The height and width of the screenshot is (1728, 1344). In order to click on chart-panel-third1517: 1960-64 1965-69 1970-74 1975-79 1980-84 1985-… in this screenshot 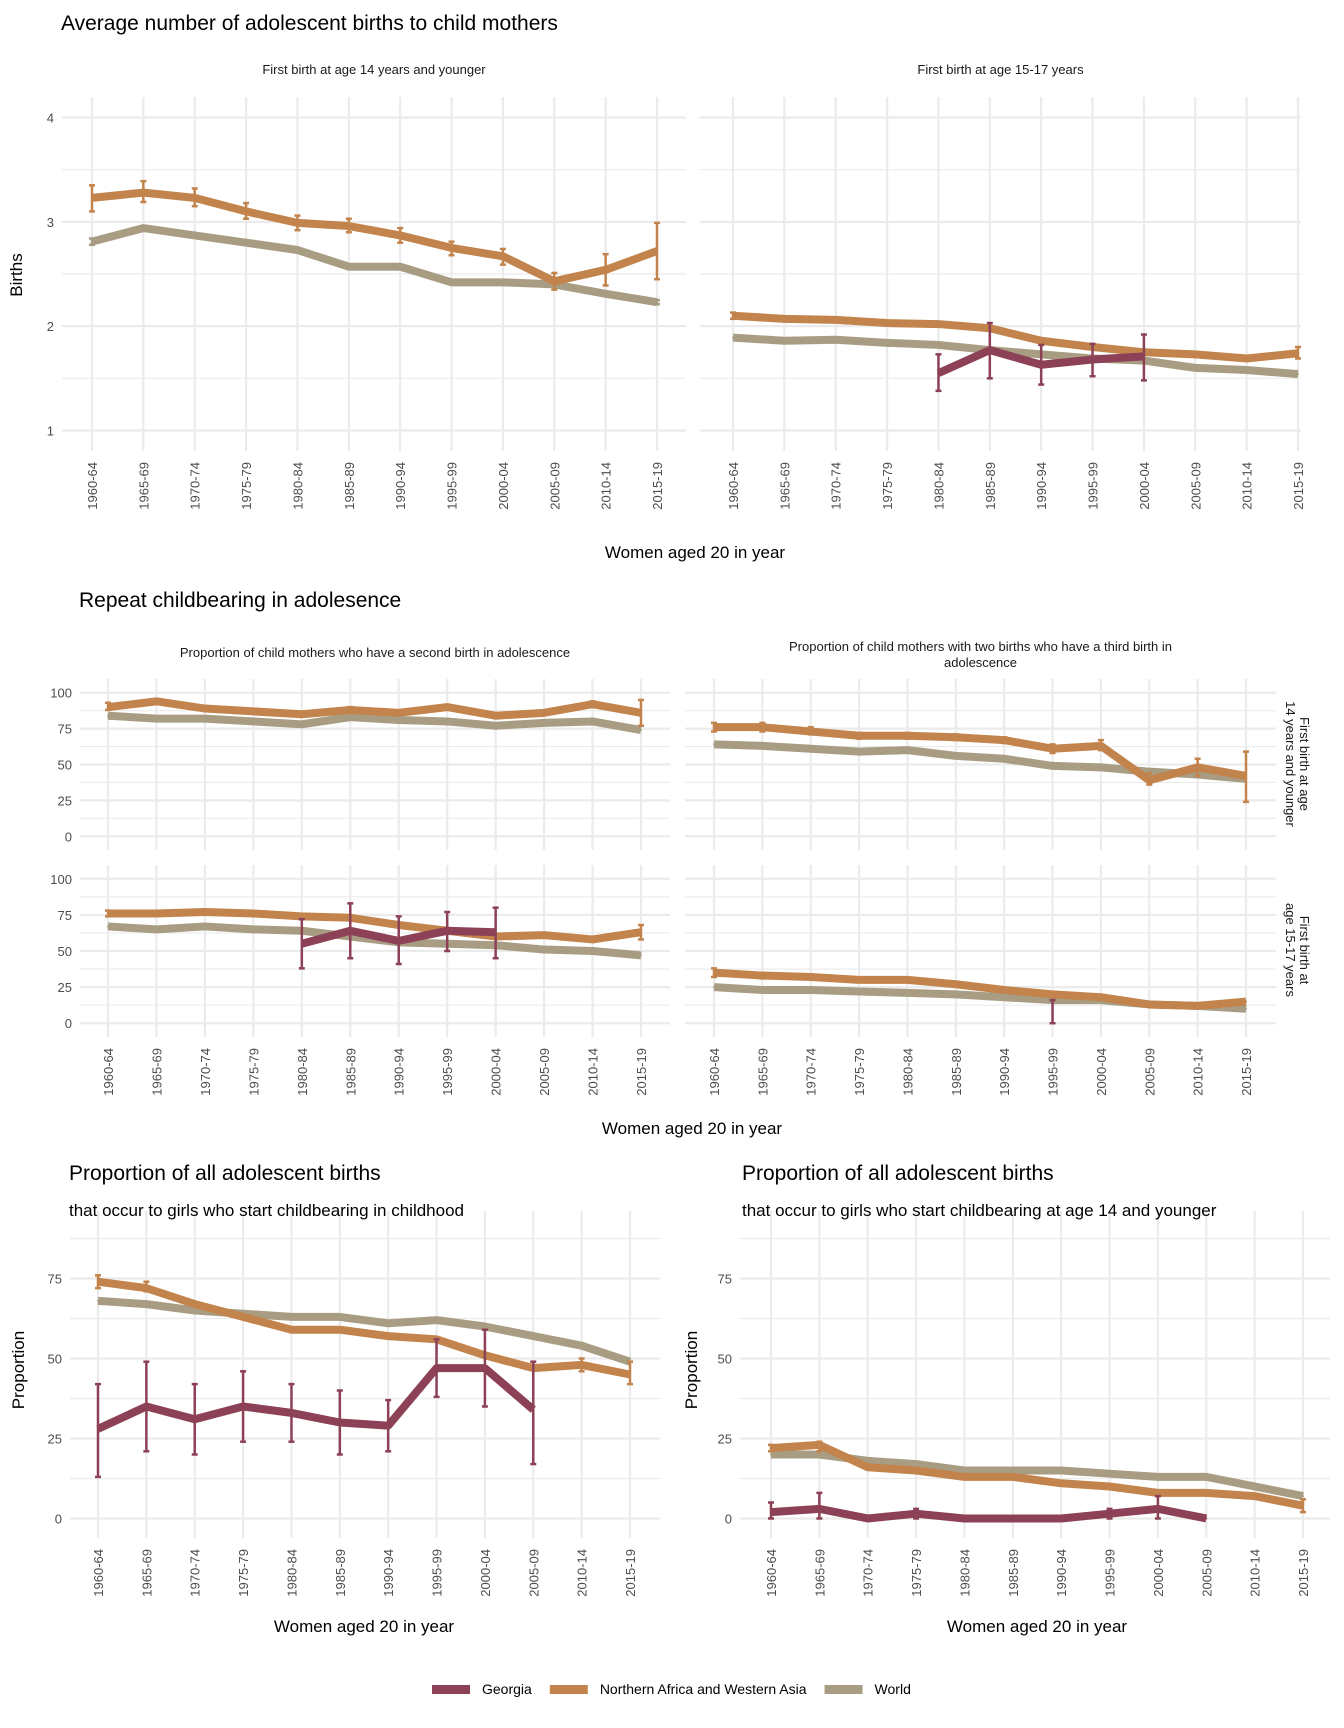, I will do `click(998, 980)`.